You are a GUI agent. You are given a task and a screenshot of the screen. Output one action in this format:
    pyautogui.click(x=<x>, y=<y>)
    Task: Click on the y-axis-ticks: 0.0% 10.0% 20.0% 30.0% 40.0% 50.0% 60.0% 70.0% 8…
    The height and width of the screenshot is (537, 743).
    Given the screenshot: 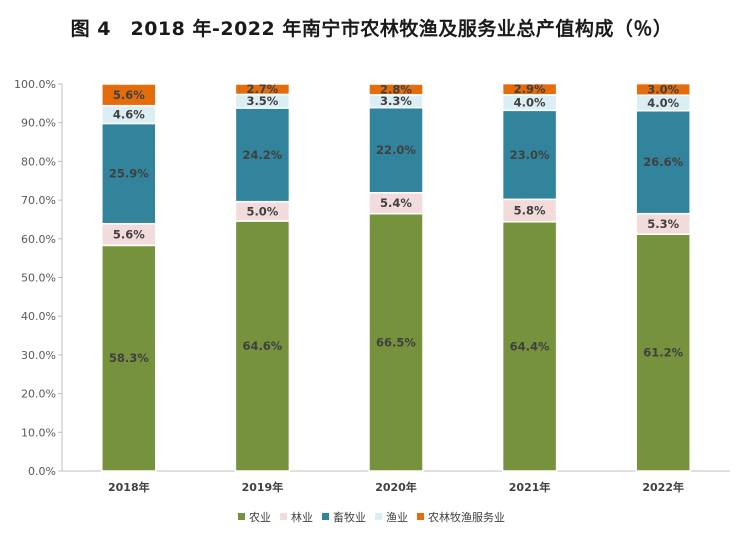 What is the action you would take?
    pyautogui.click(x=38, y=278)
    